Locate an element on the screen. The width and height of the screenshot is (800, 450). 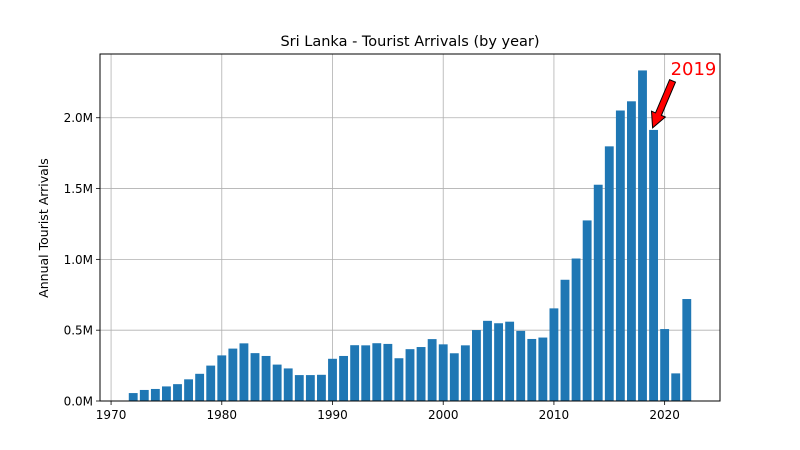
annotation-label: 2019 is located at coordinates (694, 69).